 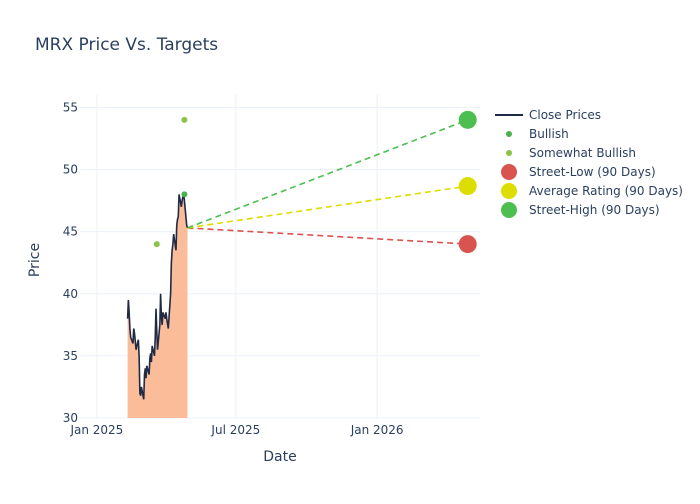 I want to click on legend-item-average-rating-days: Average Rating (90 Days), so click(x=592, y=191).